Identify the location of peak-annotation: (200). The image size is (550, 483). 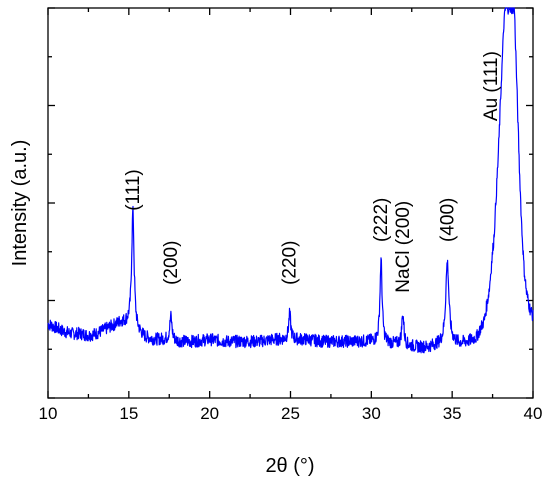
(171, 263).